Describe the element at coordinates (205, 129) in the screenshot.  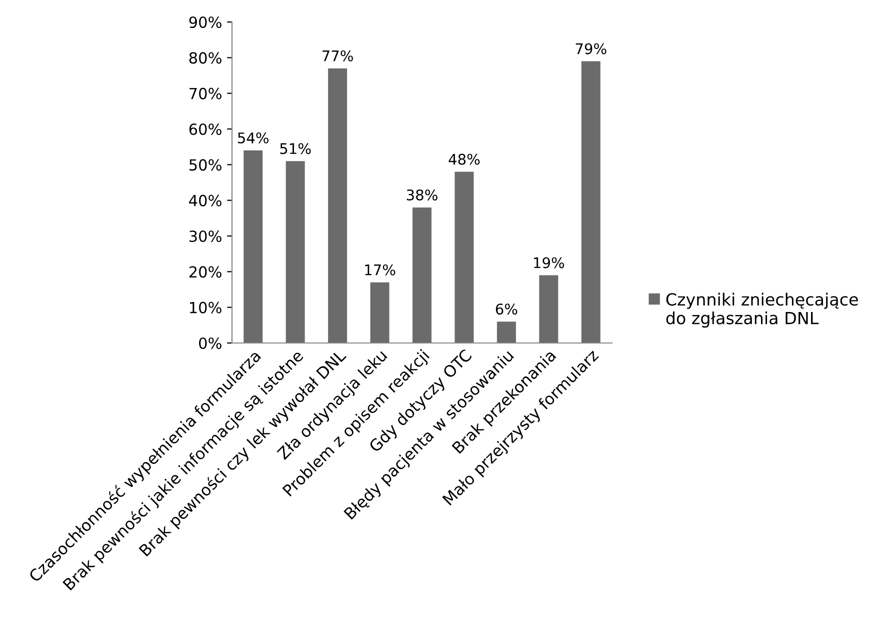
I see `y-tick-label: 60%` at that location.